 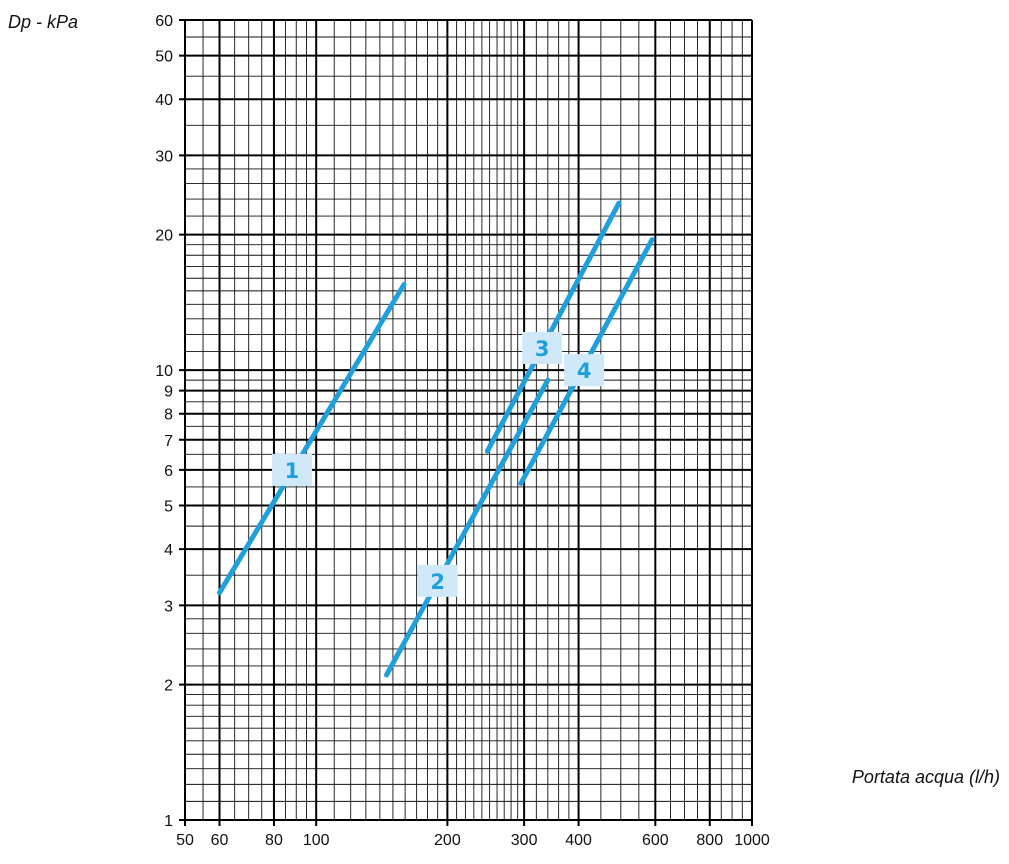 I want to click on curve-label: 1, so click(x=292, y=471).